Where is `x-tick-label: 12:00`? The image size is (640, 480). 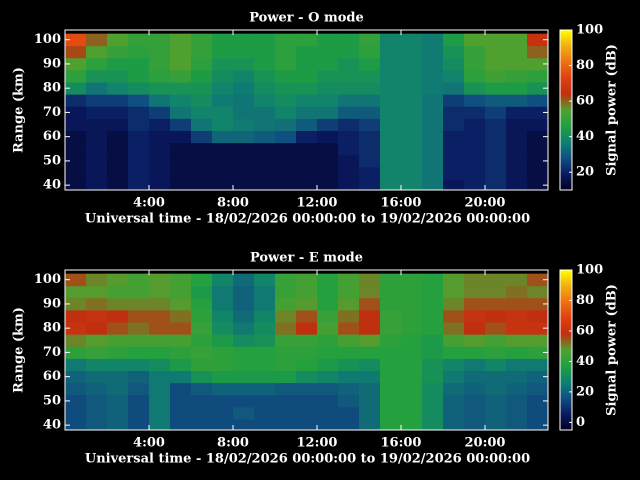
x-tick-label: 12:00 is located at coordinates (317, 443).